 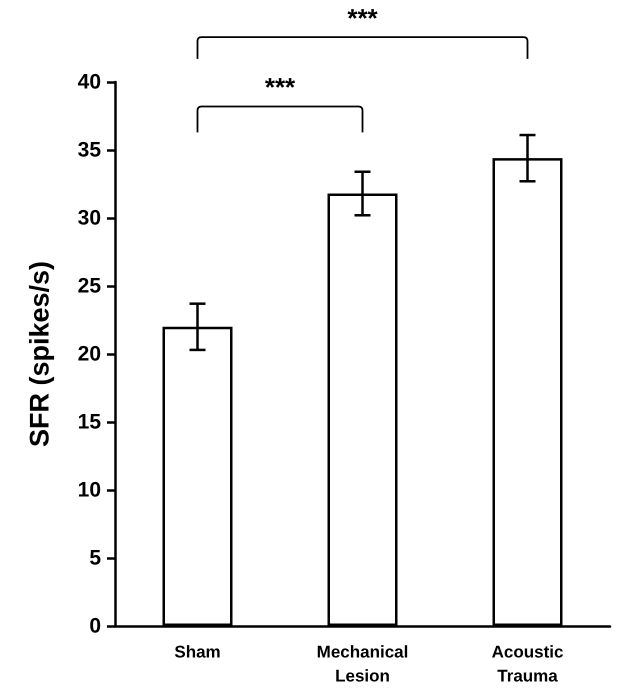 I want to click on x-tick-label: Mechanical Lesion, so click(x=362, y=664).